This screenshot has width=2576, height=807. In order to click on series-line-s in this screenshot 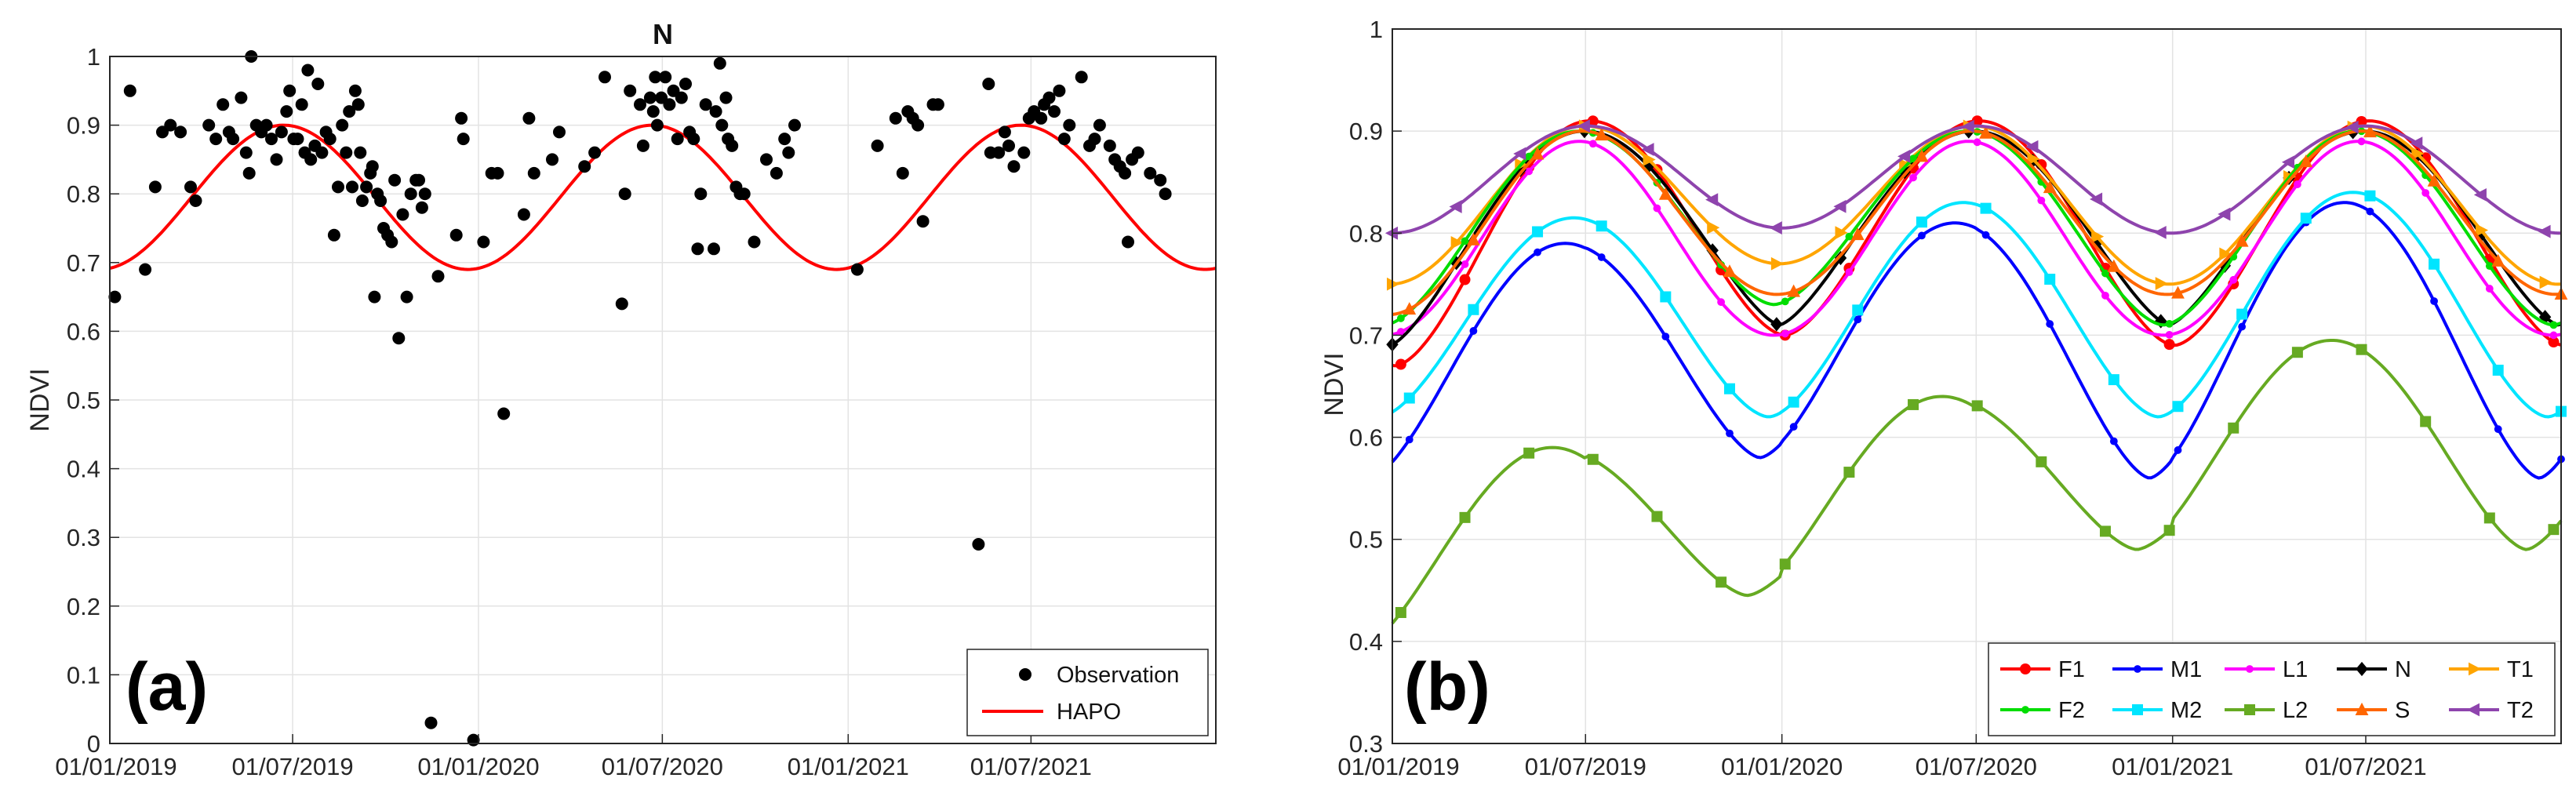, I will do `click(1977, 223)`.